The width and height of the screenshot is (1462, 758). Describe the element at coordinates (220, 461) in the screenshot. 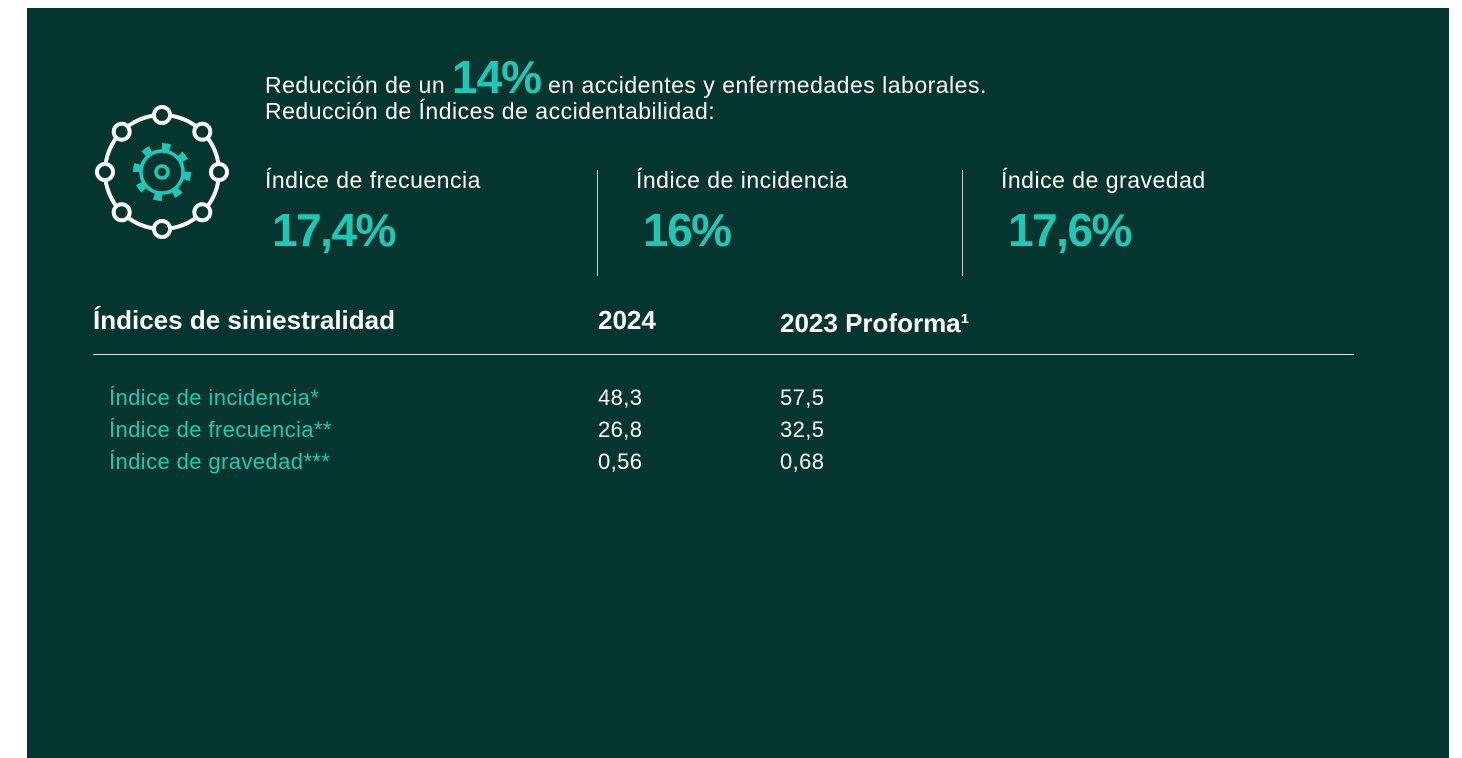

I see `row-label: Índice de gravedad***` at that location.